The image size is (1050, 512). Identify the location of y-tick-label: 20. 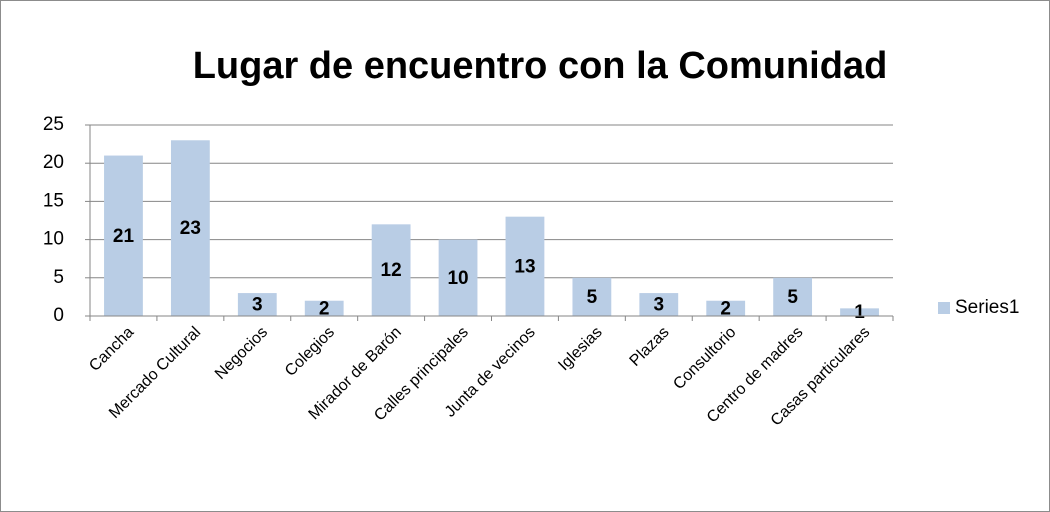
(53, 162).